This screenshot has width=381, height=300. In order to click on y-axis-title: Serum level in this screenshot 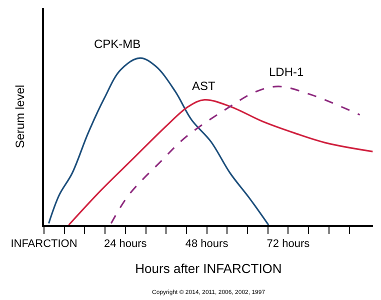, I will do `click(20, 116)`.